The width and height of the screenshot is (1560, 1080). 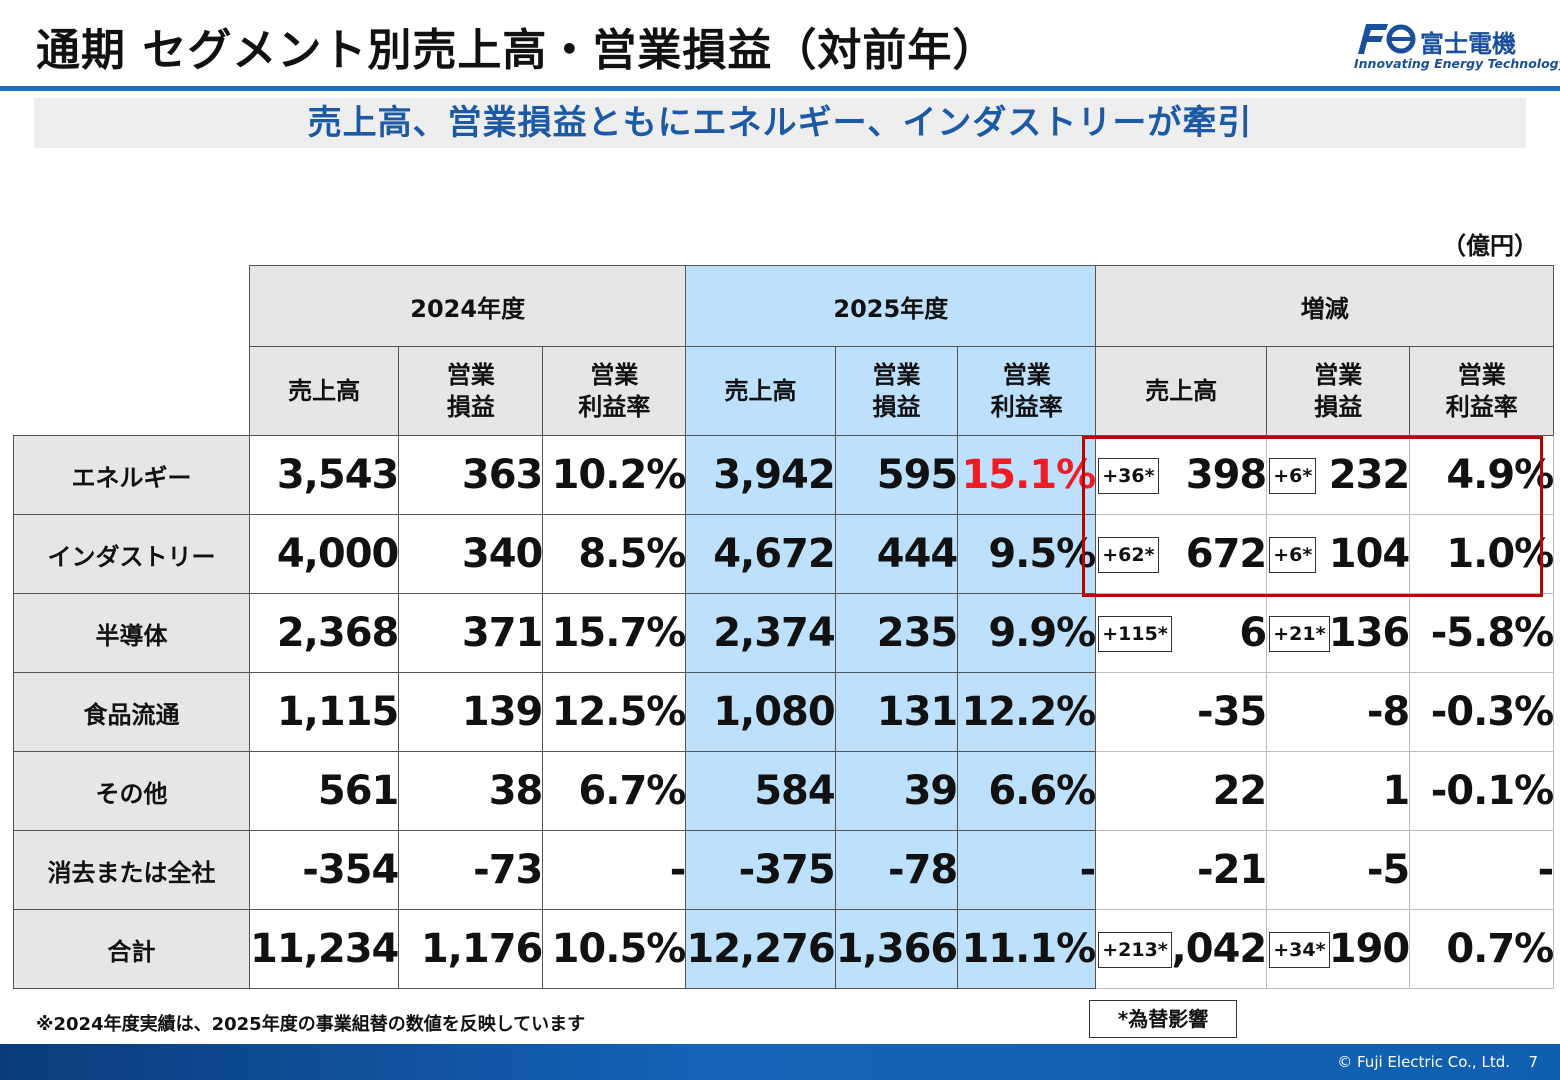 I want to click on fx-impact-badge: +21*, so click(x=1299, y=634).